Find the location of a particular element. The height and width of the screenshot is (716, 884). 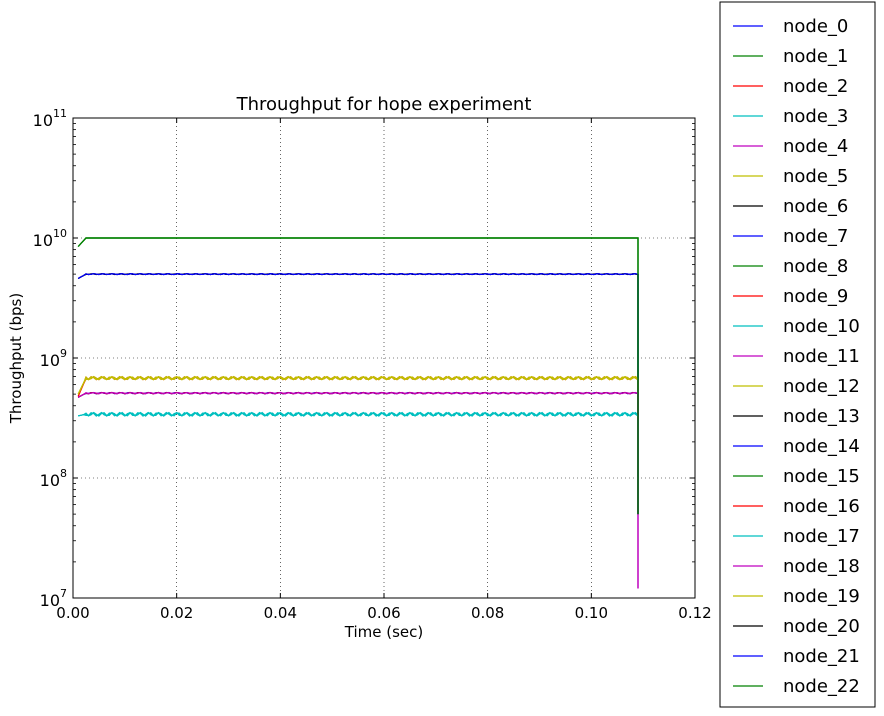

legend-label: node_20 is located at coordinates (821, 626).